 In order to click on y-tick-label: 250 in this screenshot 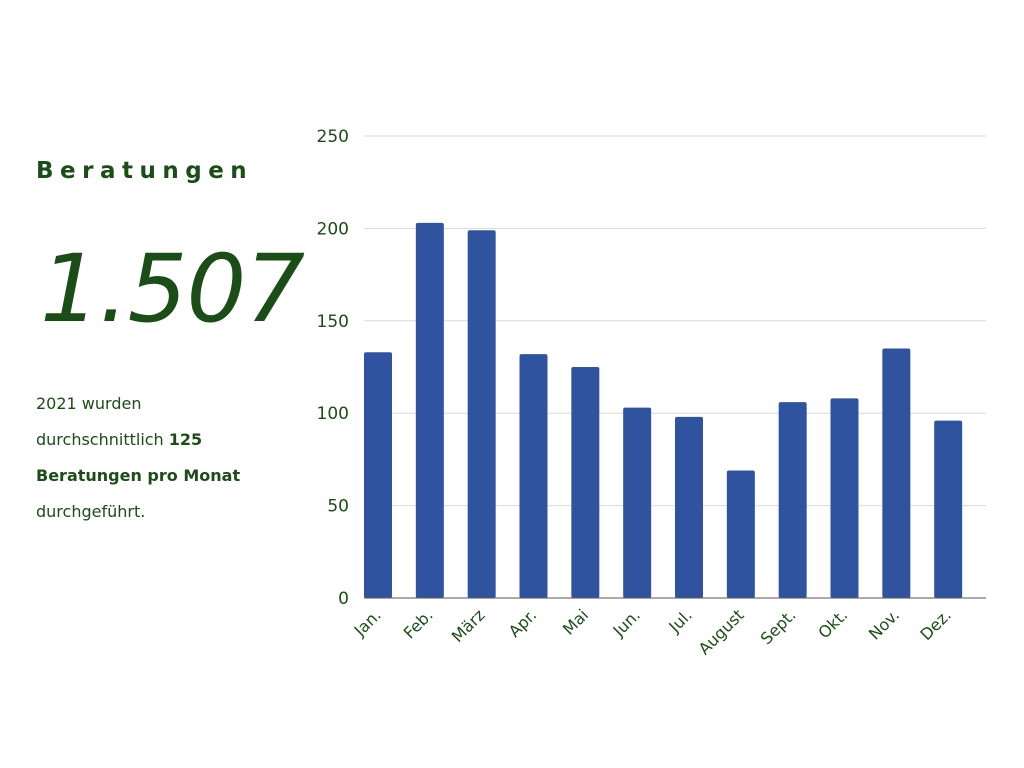, I will do `click(333, 137)`.